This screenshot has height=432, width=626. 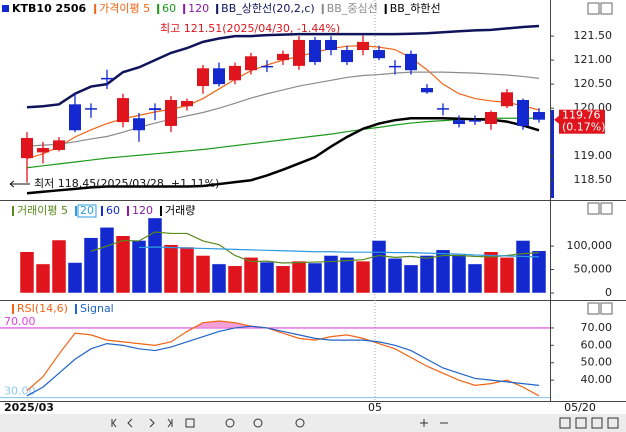 What do you see at coordinates (593, 59) in the screenshot?
I see `y-tick-label: 121.00` at bounding box center [593, 59].